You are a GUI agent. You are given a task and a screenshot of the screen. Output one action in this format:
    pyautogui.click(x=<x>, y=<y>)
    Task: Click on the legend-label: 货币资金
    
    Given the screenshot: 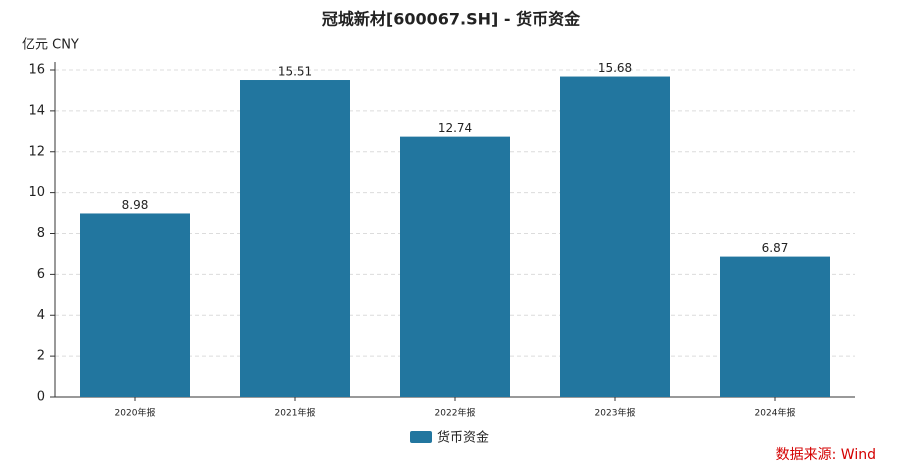 What is the action you would take?
    pyautogui.click(x=463, y=438)
    